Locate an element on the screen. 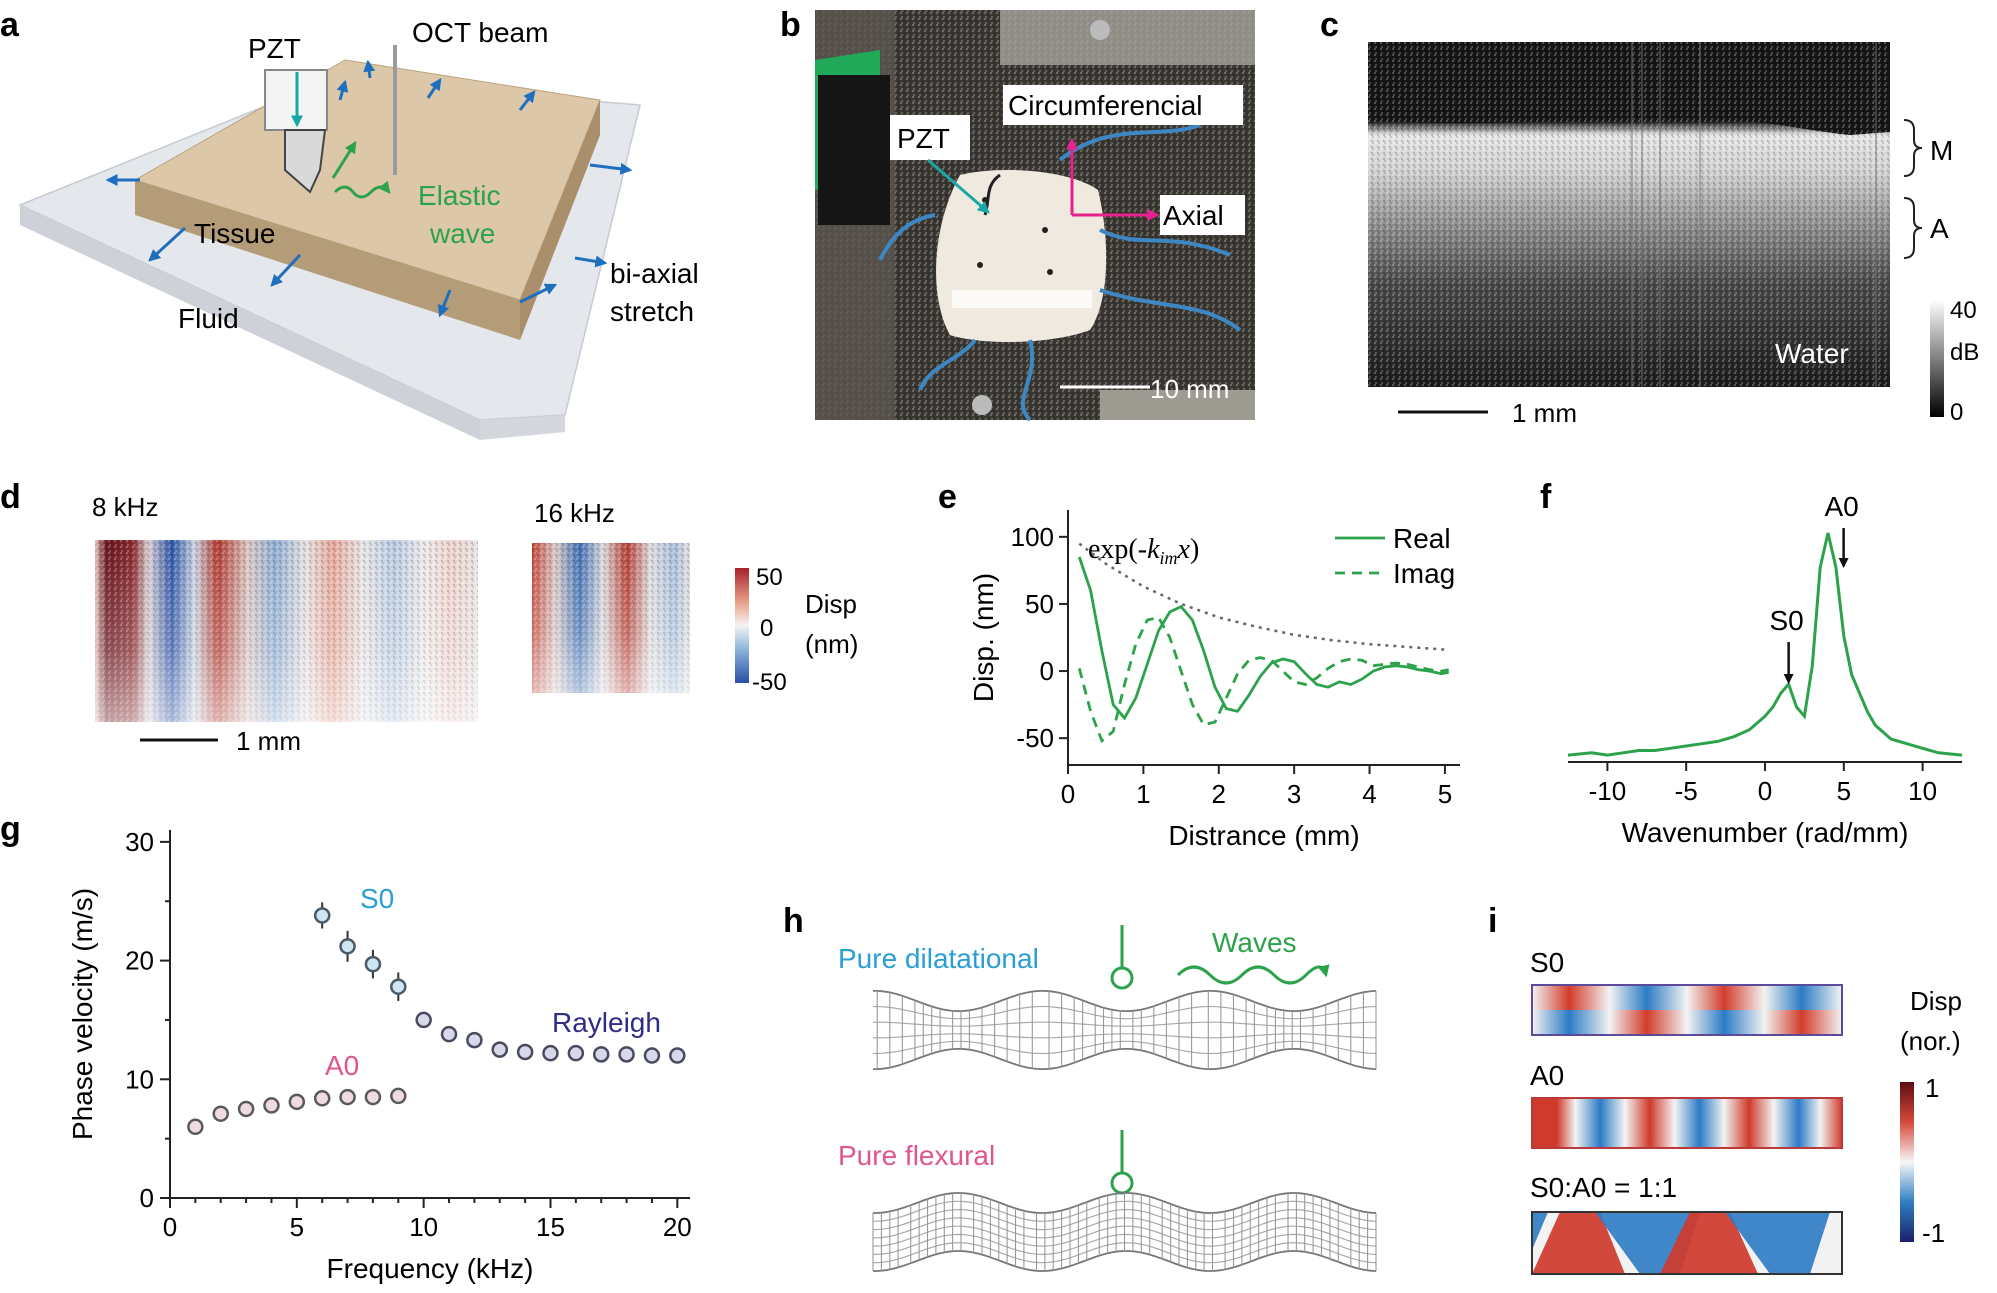  label-circumferencial: Circumferencial is located at coordinates (1105, 105).